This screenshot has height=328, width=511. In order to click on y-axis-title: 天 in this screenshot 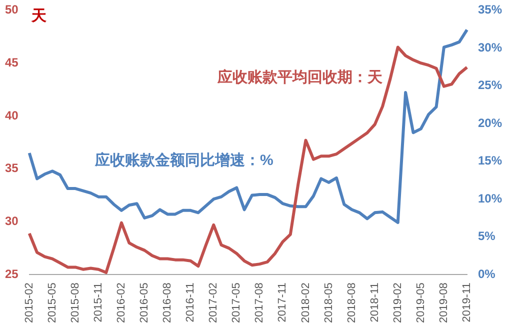, I will do `click(39, 15)`.